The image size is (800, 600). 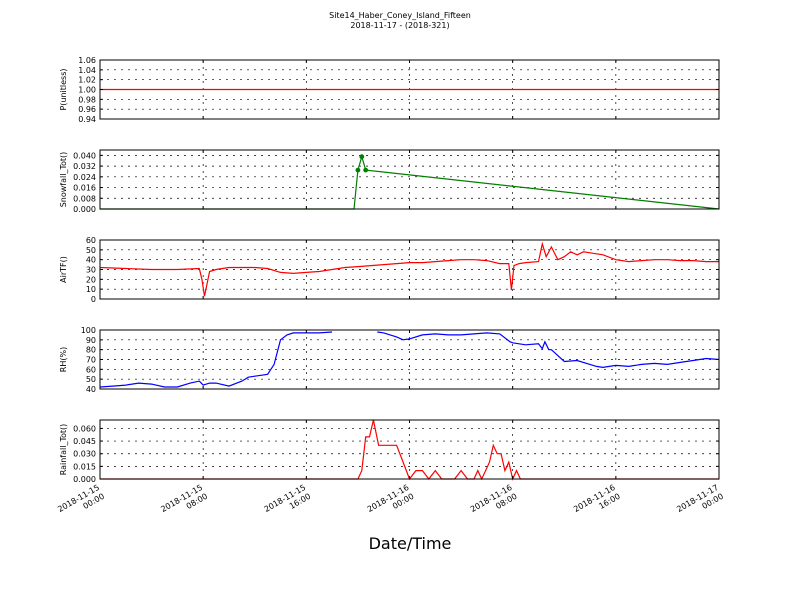 I want to click on y-tick-label: 1.04, so click(x=87, y=70).